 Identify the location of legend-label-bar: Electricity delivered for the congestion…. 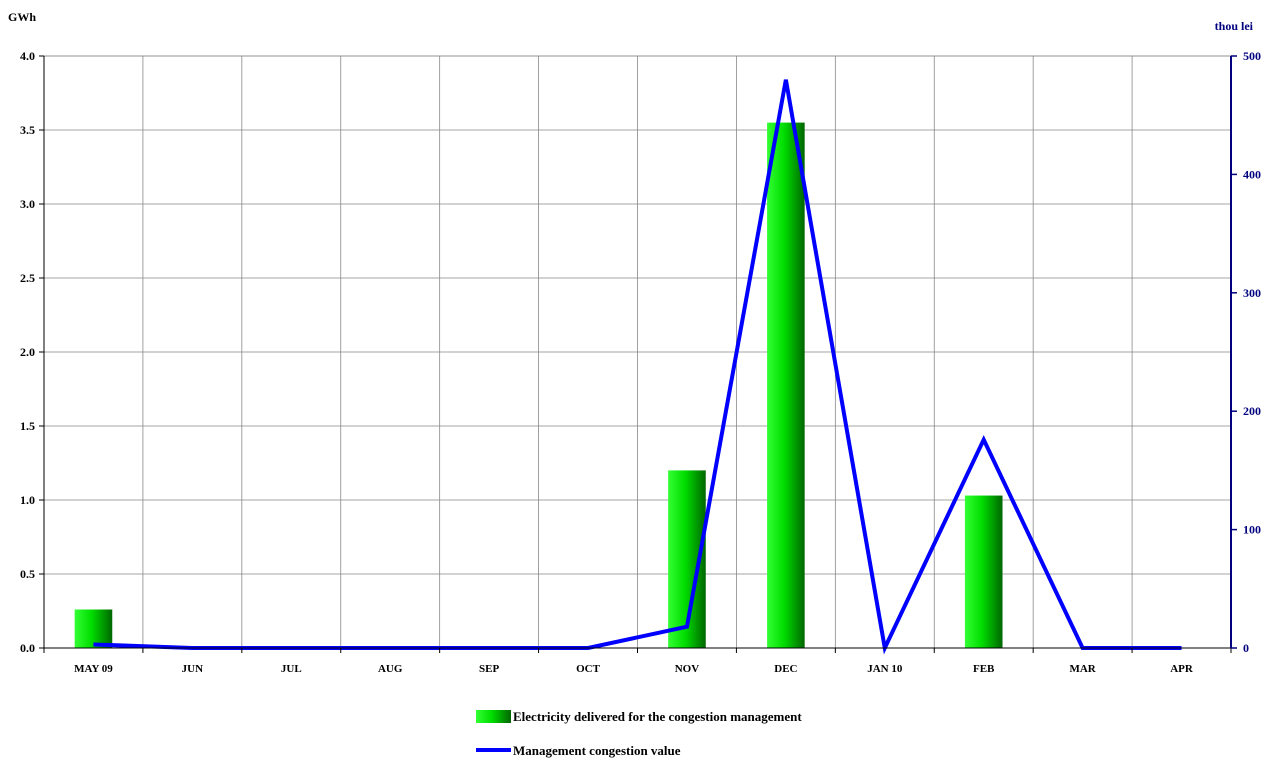
(657, 716).